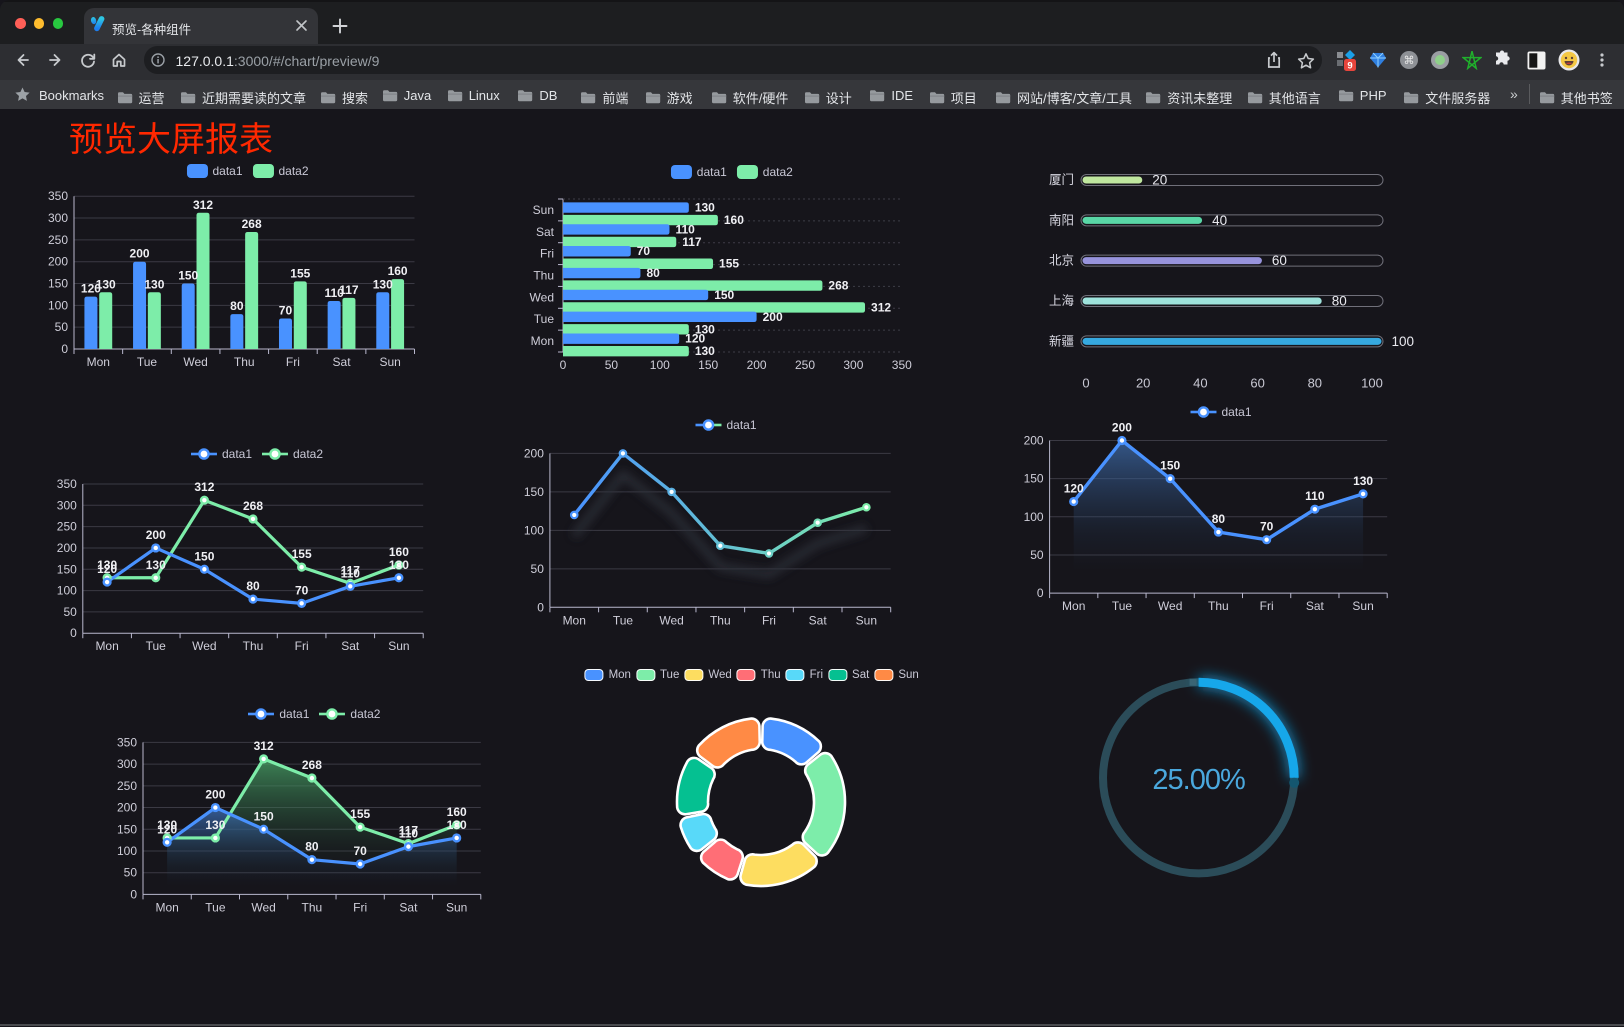 The image size is (1624, 1027). I want to click on svg-text: 160, so click(398, 271).